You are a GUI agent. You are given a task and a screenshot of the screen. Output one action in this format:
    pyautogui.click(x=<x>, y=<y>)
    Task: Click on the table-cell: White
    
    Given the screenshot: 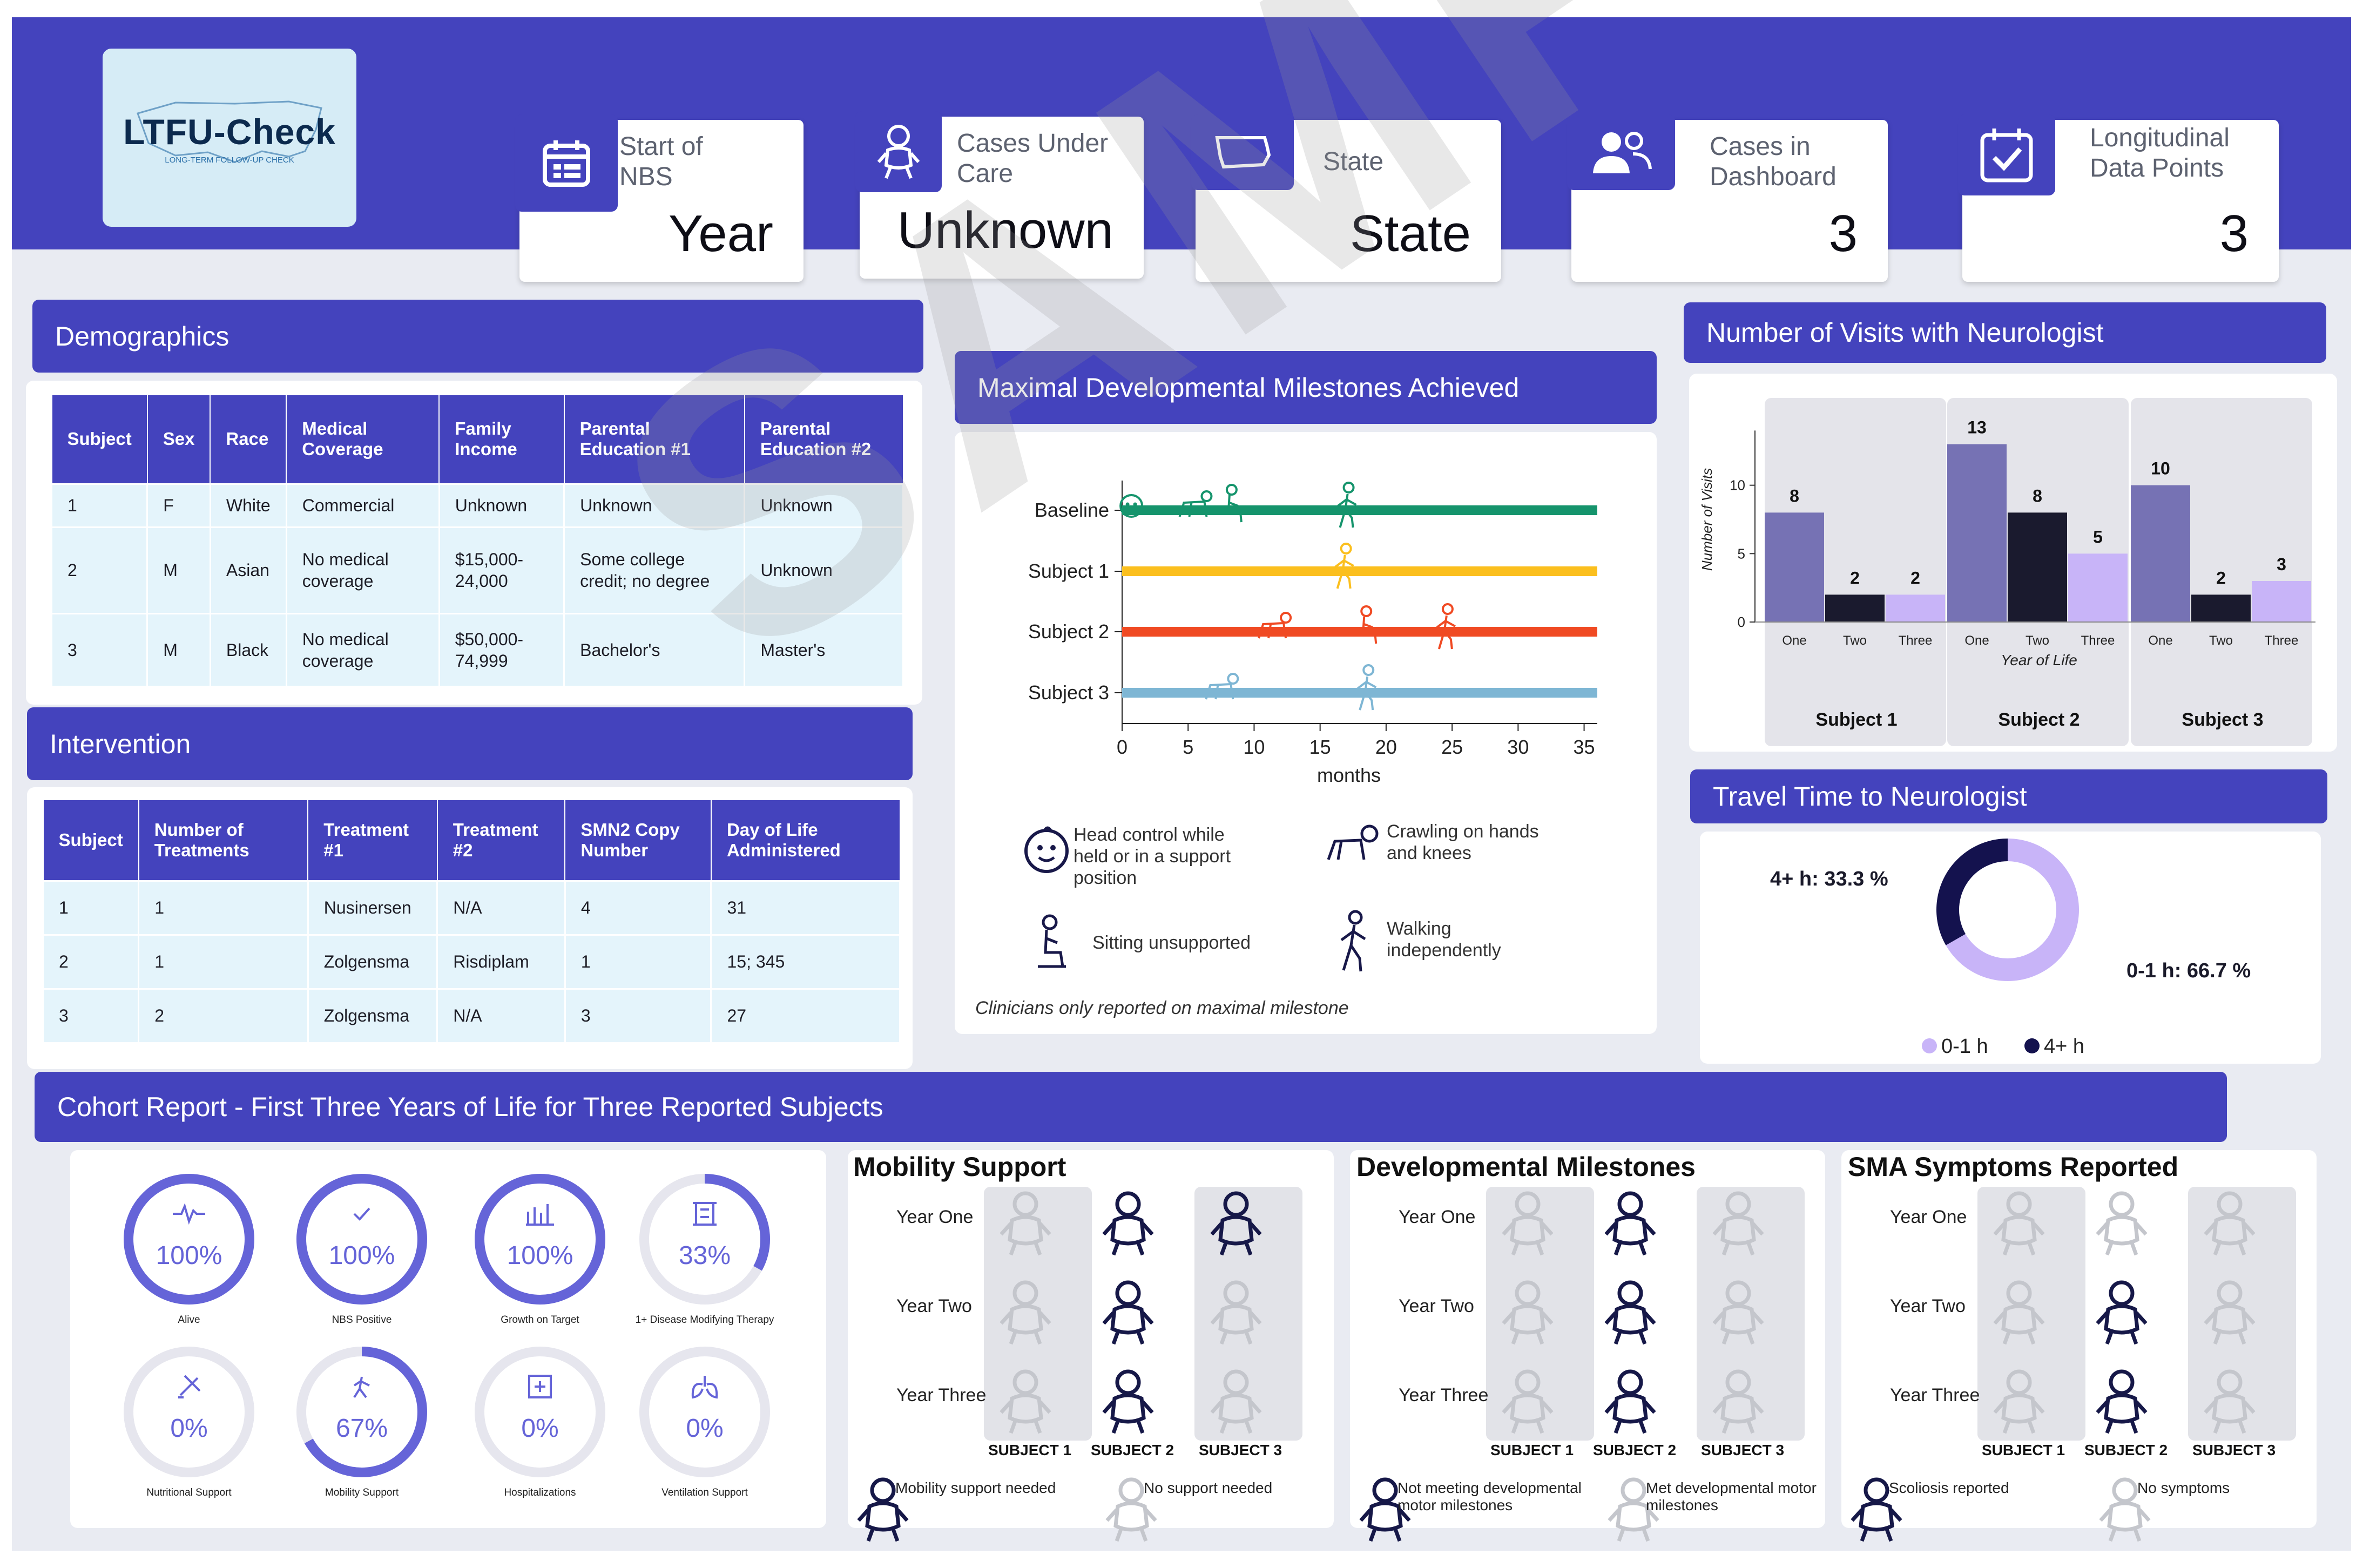 What is the action you would take?
    pyautogui.click(x=248, y=505)
    